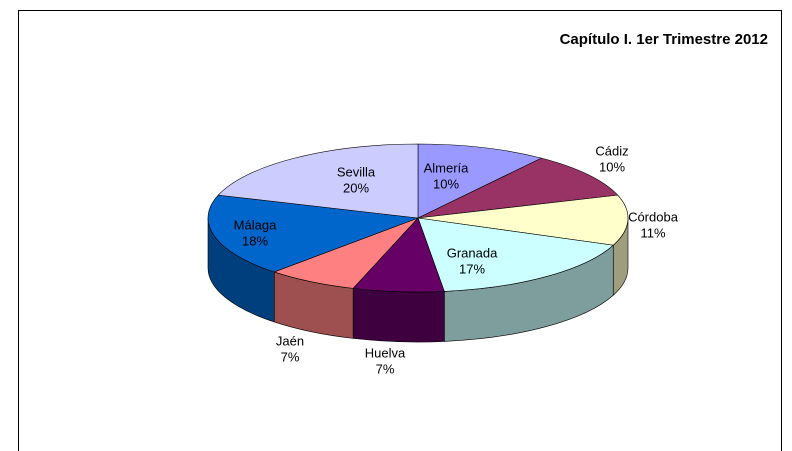 Image resolution: width=792 pixels, height=451 pixels. I want to click on slice-label: Huelva, so click(385, 352).